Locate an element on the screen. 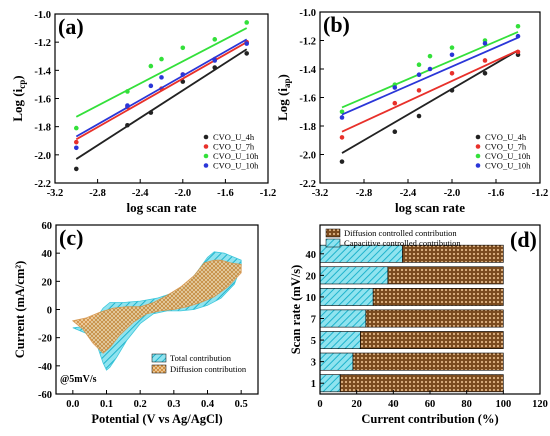  x-tick-label: 120 is located at coordinates (540, 404).